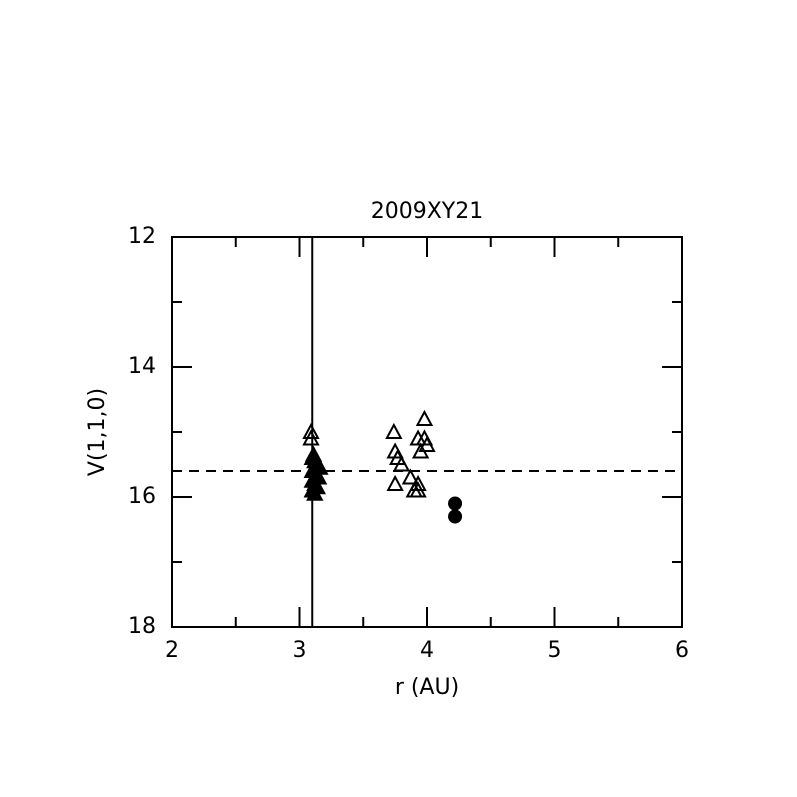 Image resolution: width=797 pixels, height=797 pixels. What do you see at coordinates (682, 650) in the screenshot?
I see `x-tick-label: 6` at bounding box center [682, 650].